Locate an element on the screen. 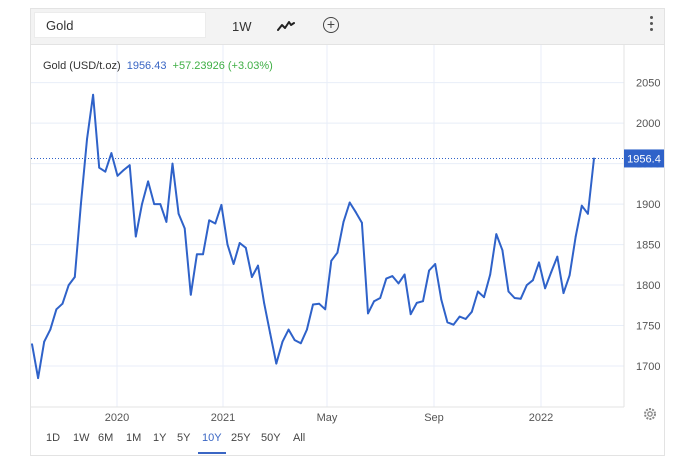 The height and width of the screenshot is (462, 700). range-all: All is located at coordinates (299, 438).